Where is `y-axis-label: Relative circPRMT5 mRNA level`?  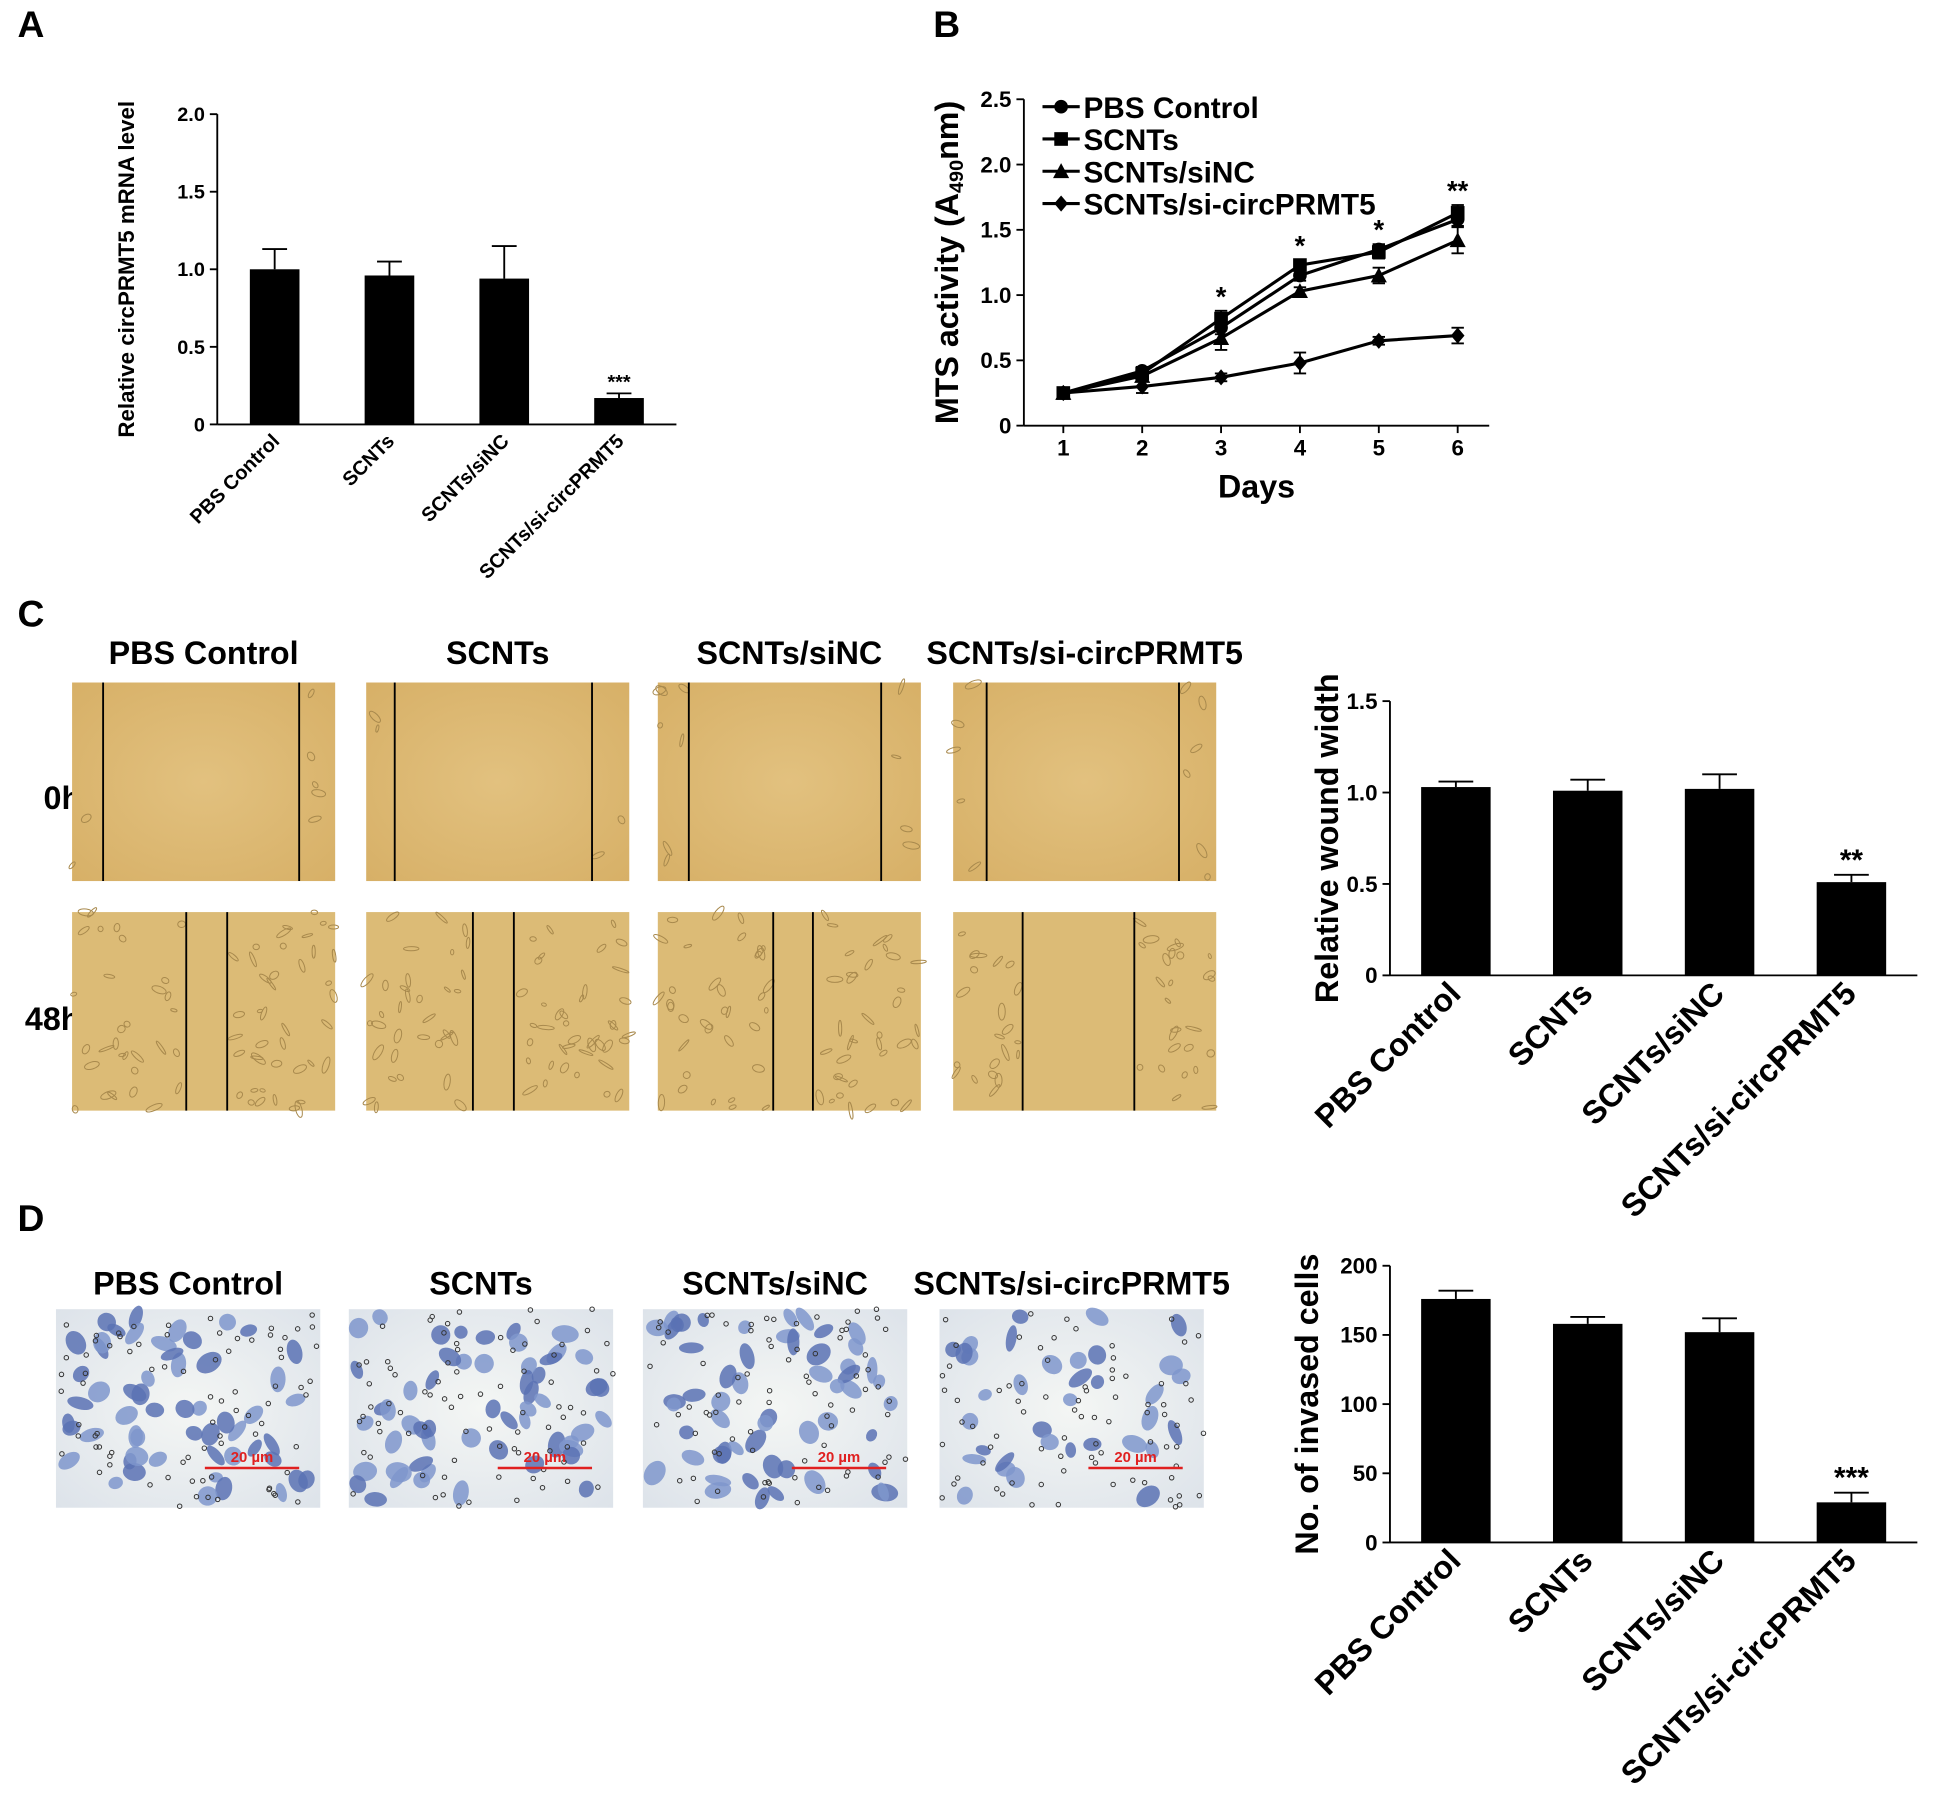 y-axis-label: Relative circPRMT5 mRNA level is located at coordinates (126, 269).